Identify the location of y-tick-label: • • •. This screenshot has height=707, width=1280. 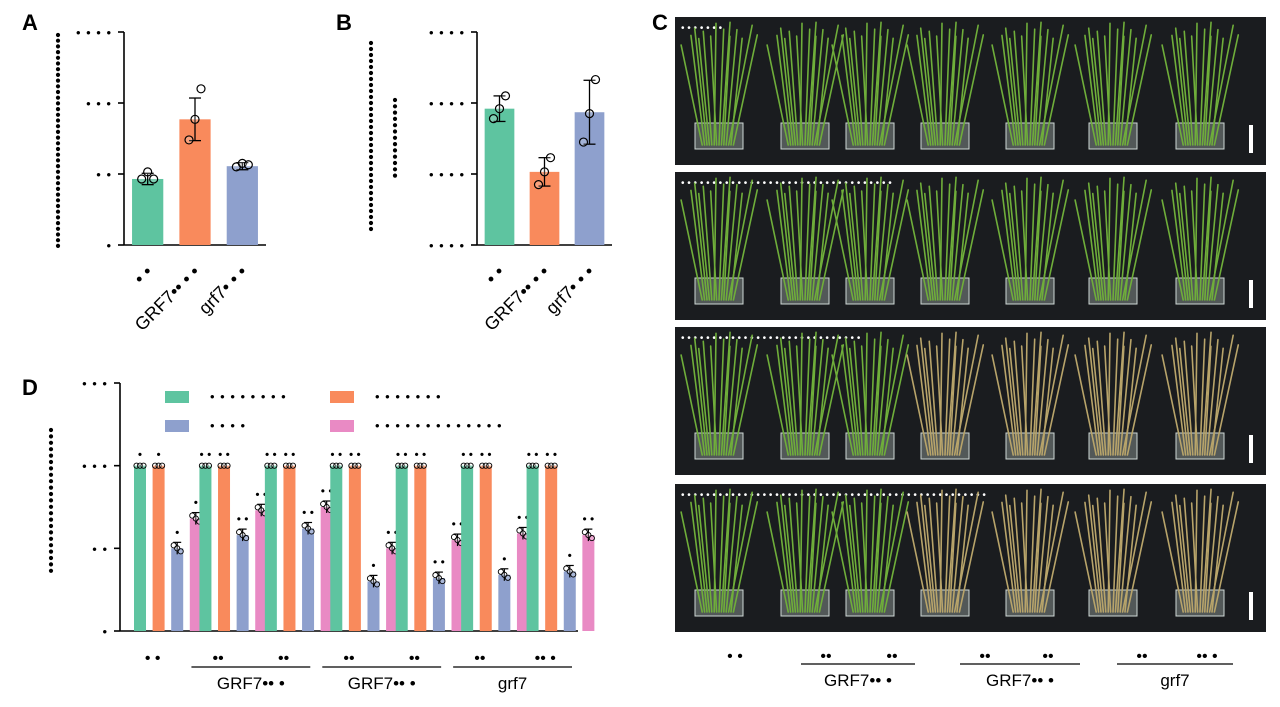
(99, 103).